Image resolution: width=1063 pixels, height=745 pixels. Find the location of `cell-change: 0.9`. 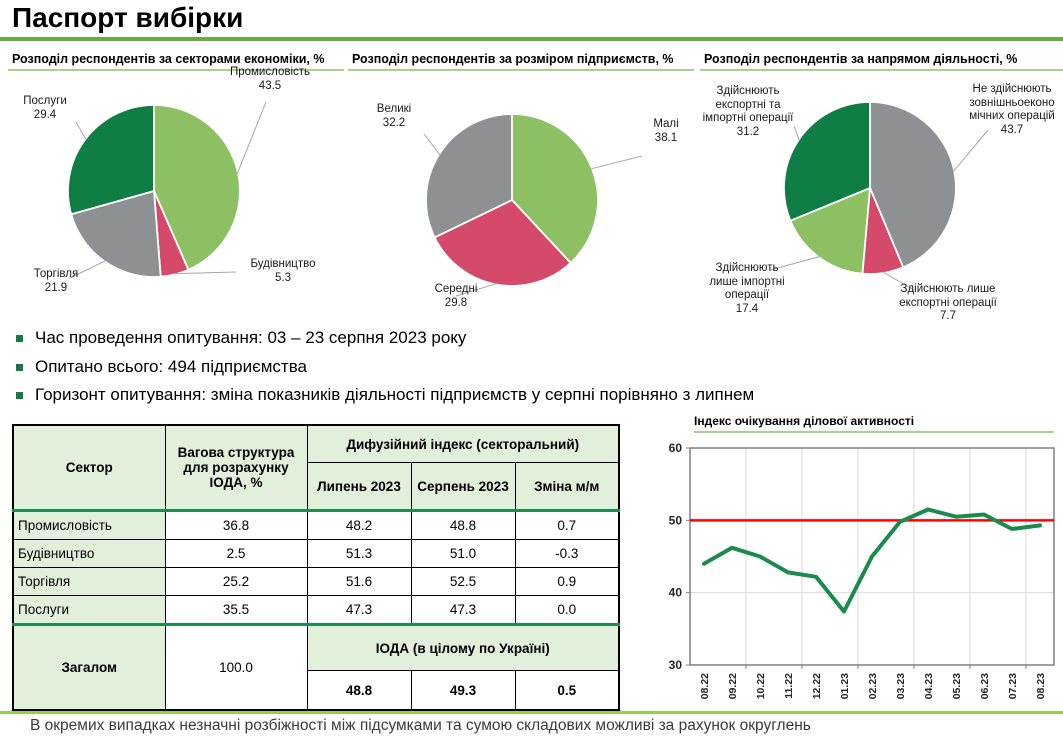

cell-change: 0.9 is located at coordinates (567, 581).